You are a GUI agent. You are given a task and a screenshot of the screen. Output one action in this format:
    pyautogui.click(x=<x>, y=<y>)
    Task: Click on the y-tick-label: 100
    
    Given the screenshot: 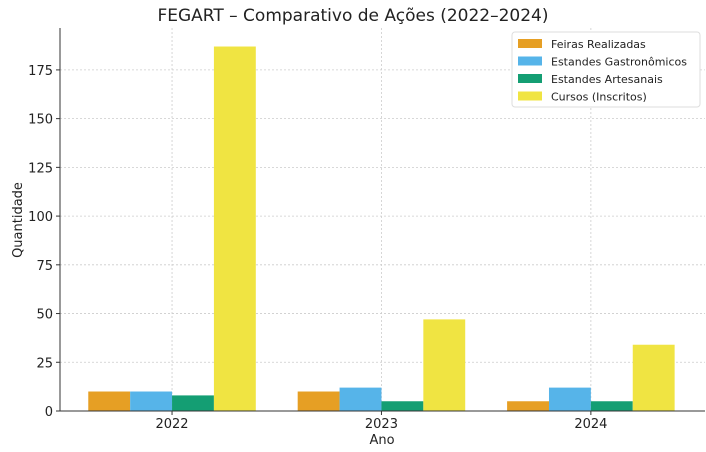 What is the action you would take?
    pyautogui.click(x=40, y=217)
    